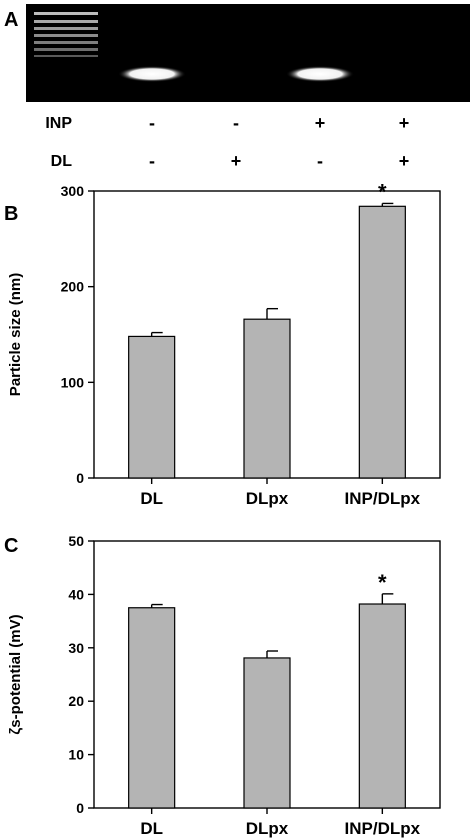 Image resolution: width=474 pixels, height=838 pixels. Describe the element at coordinates (76, 648) in the screenshot. I see `y-tick-label: 30` at that location.